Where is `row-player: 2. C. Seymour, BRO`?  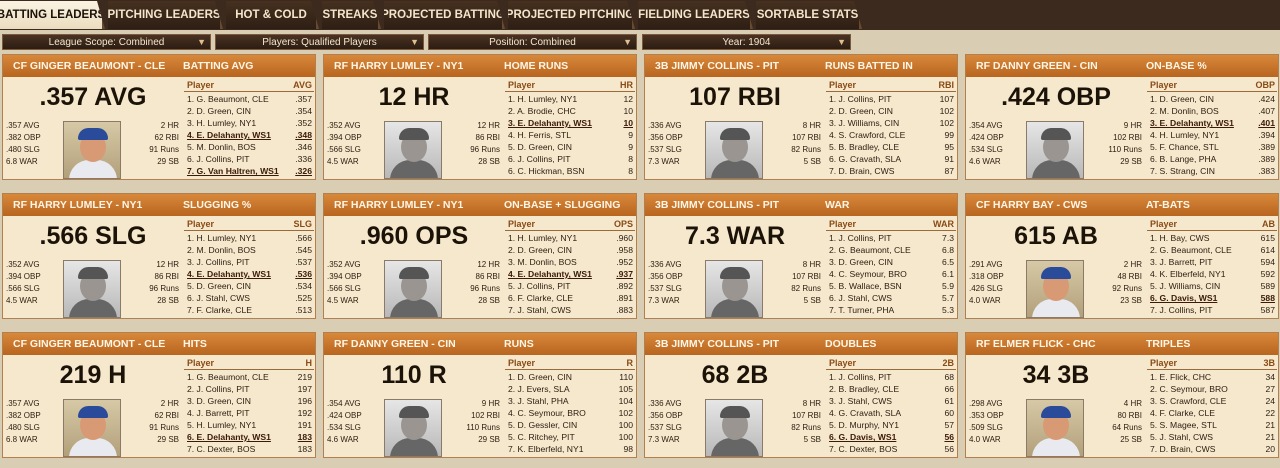 row-player: 2. C. Seymour, BRO is located at coordinates (1189, 389).